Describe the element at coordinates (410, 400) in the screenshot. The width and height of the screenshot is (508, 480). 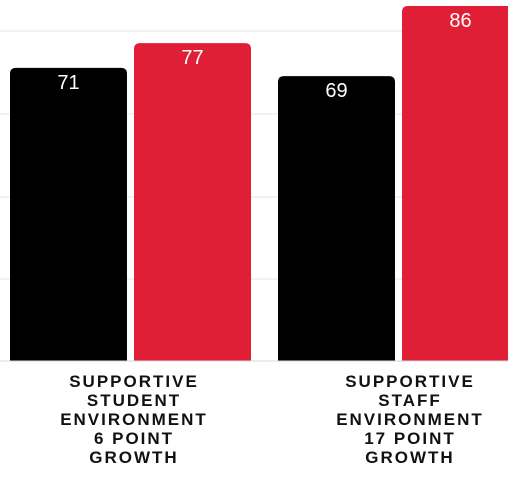
I see `category-label-line: STAFF` at that location.